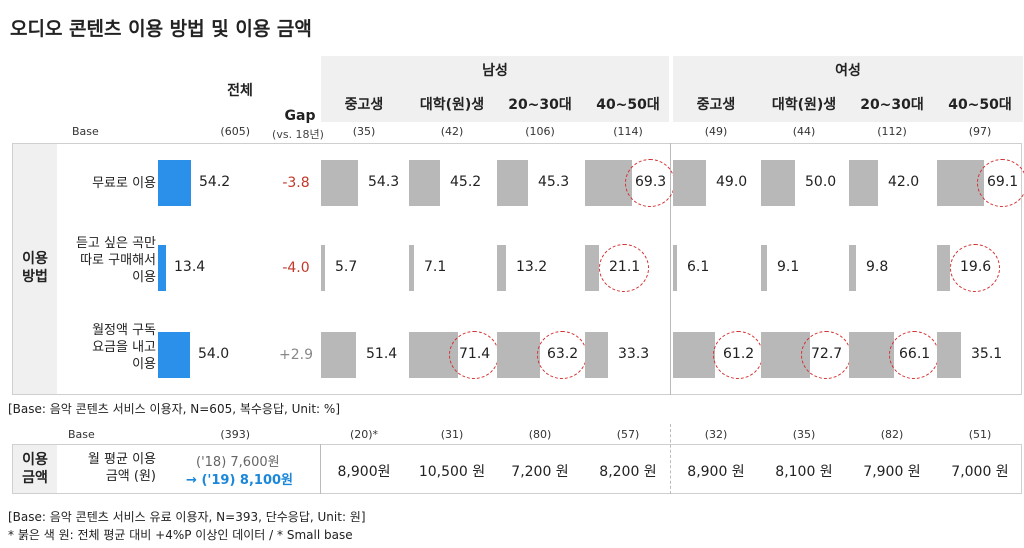 This screenshot has width=1024, height=548. I want to click on column-header: 중고생, so click(716, 105).